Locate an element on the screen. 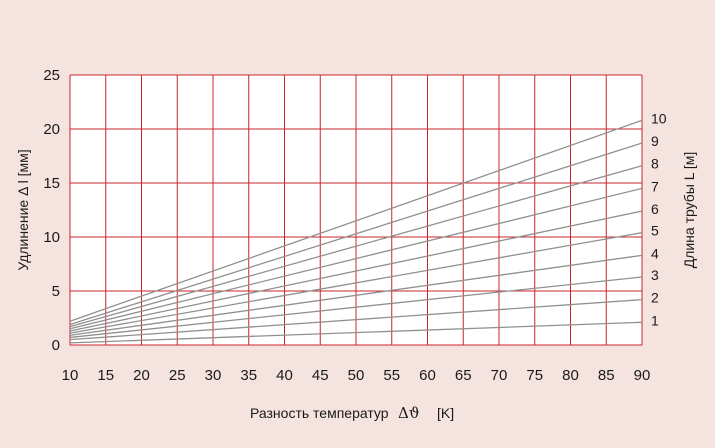 The width and height of the screenshot is (715, 448). x-tick-label: 35 is located at coordinates (248, 375).